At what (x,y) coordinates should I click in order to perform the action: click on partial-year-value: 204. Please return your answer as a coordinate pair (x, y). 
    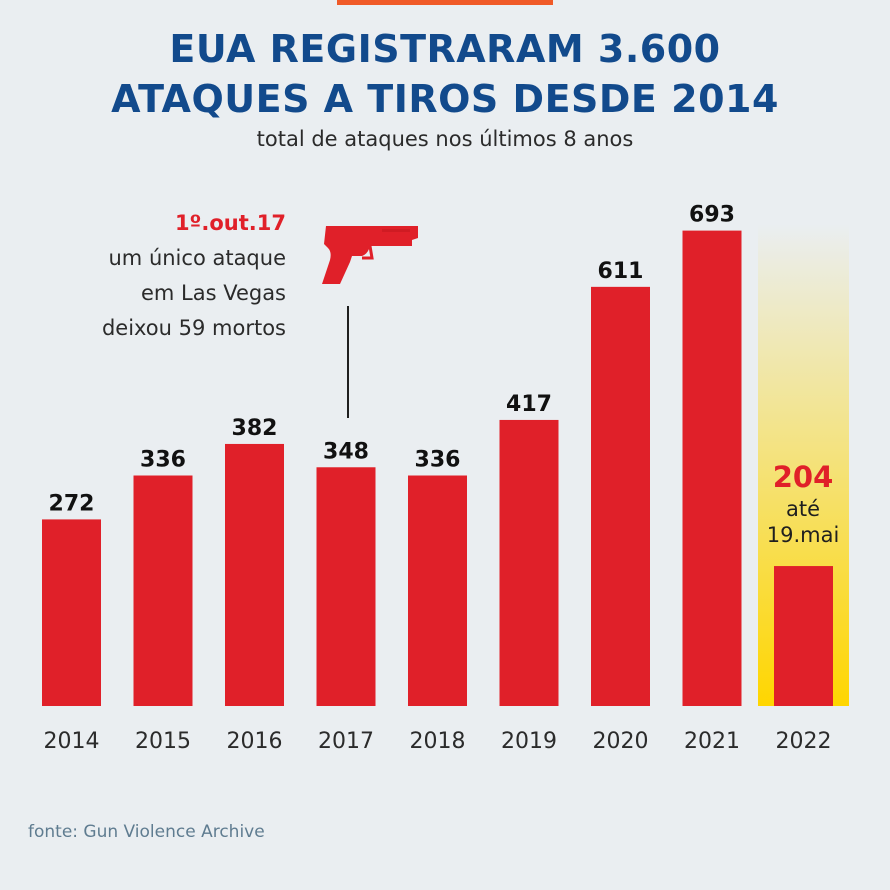
    Looking at the image, I should click on (803, 477).